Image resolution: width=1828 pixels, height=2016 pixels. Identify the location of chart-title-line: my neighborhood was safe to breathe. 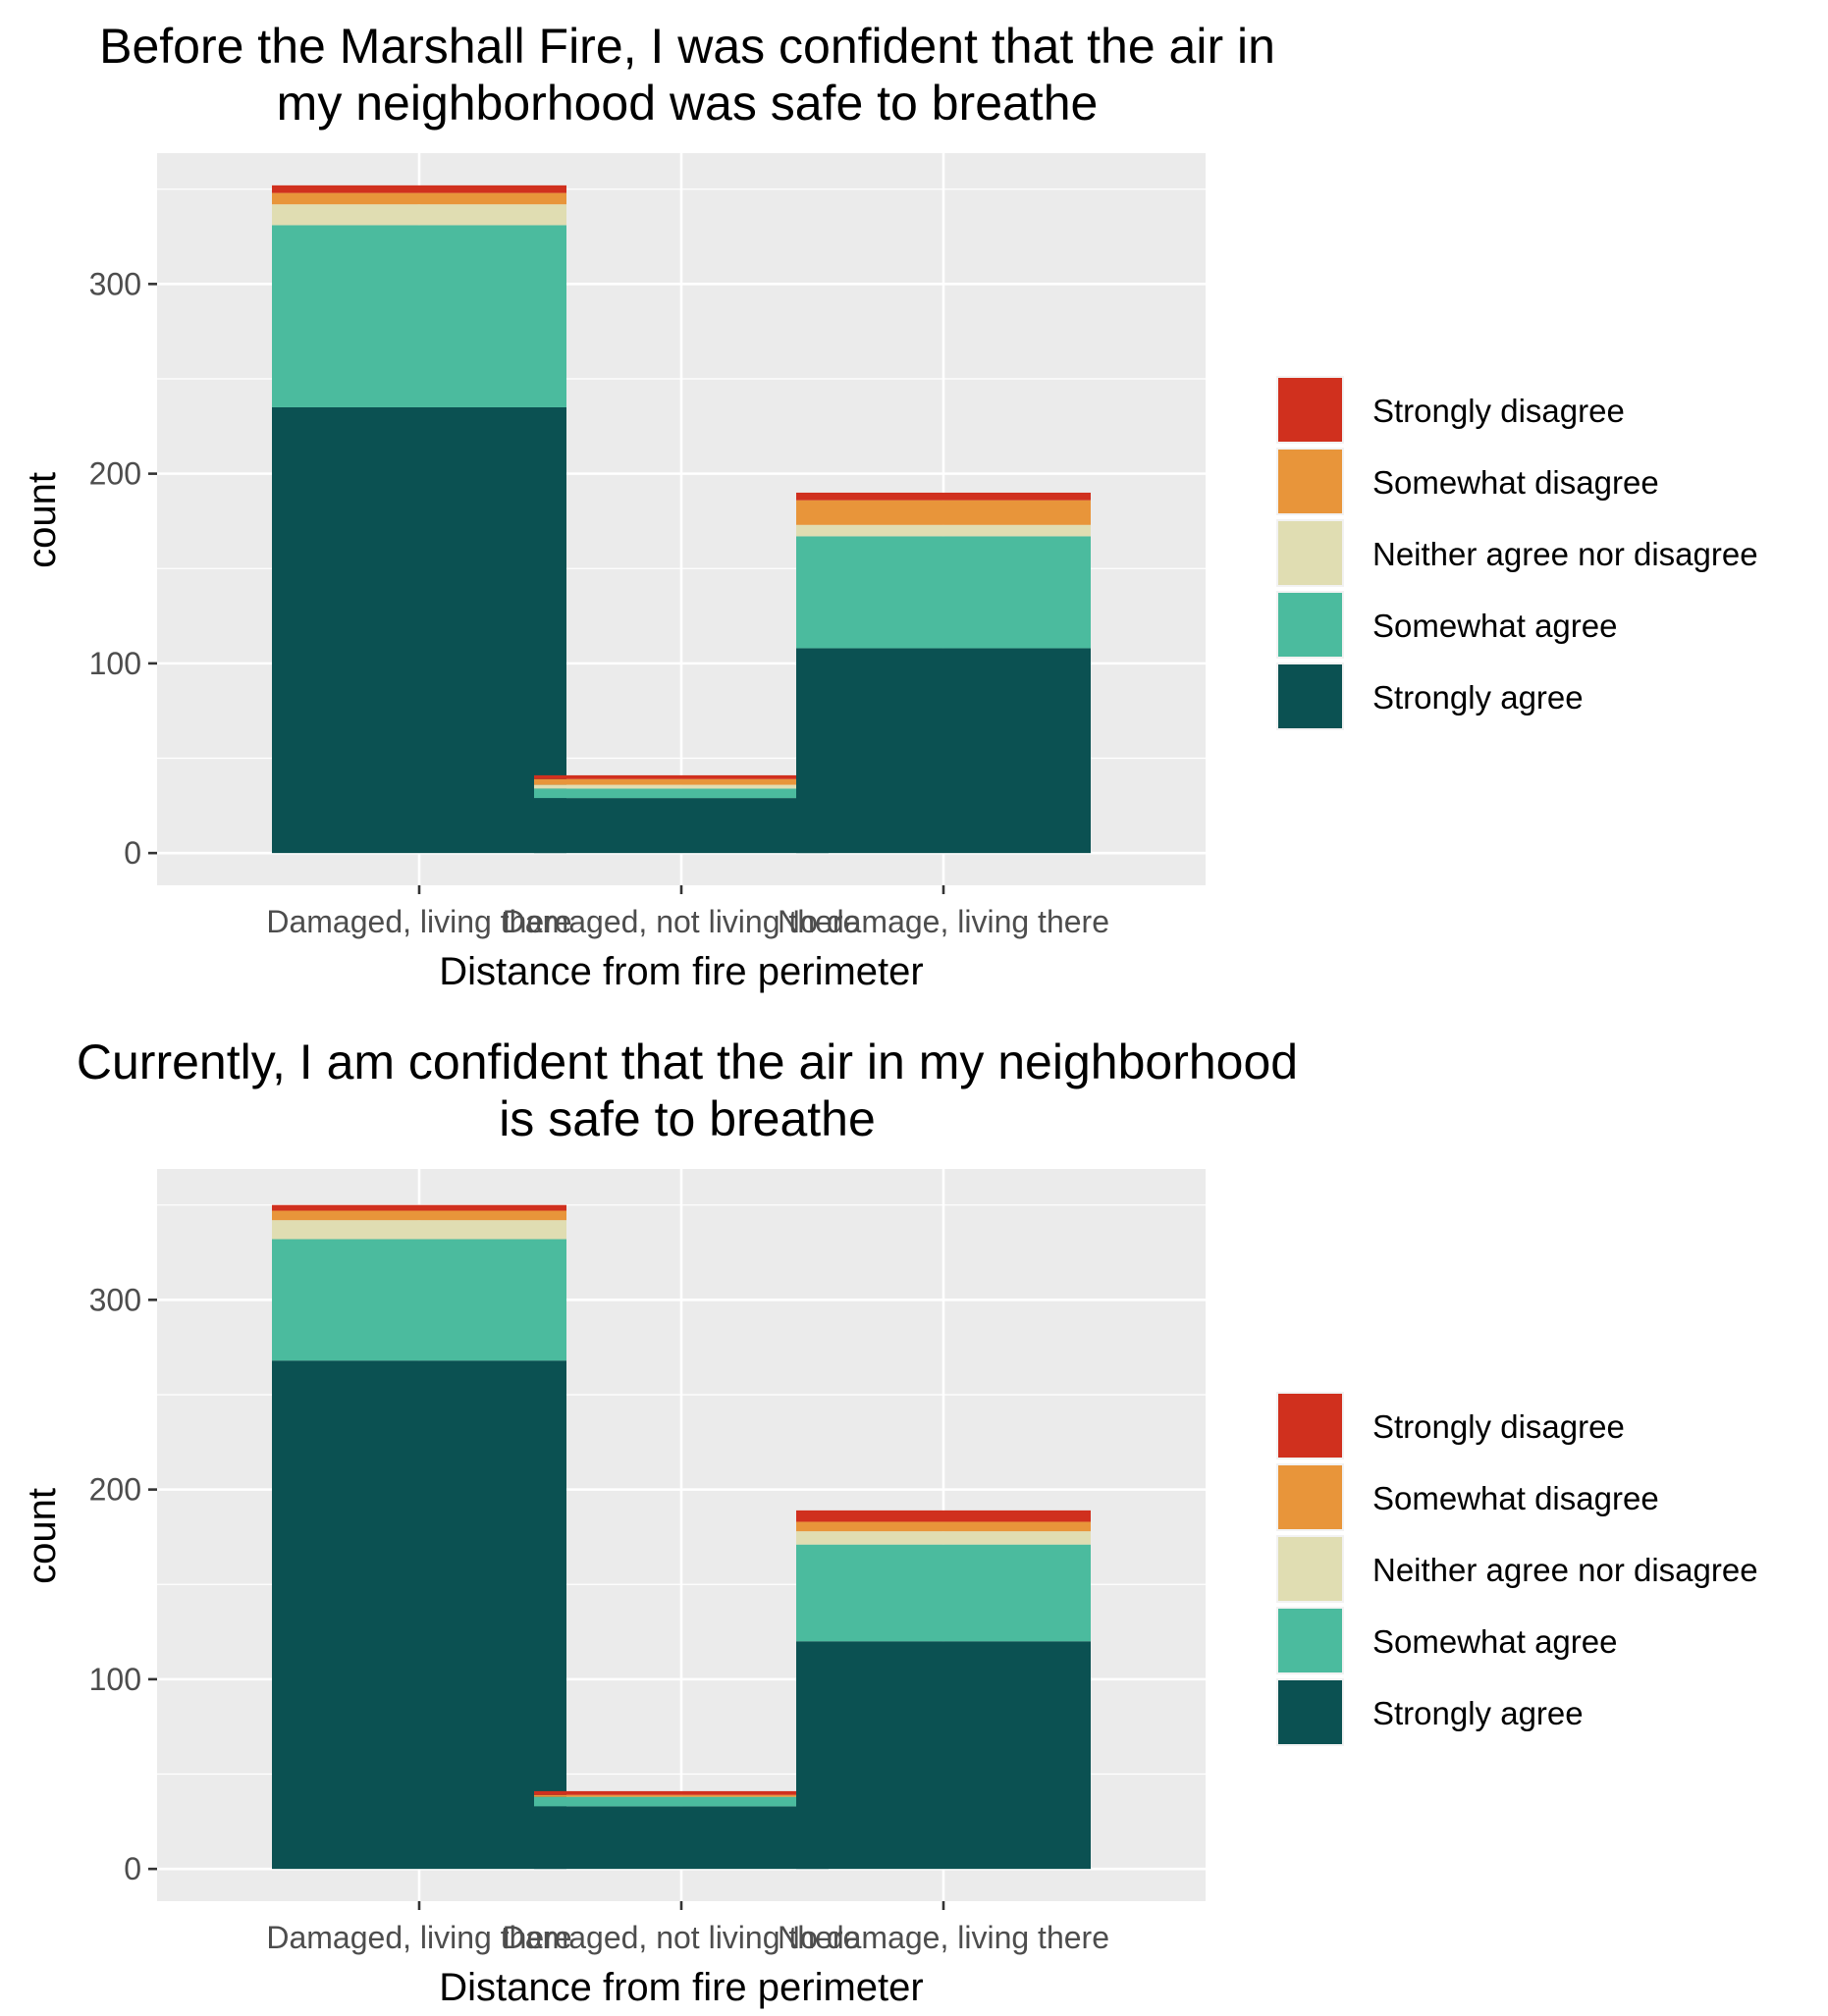
(688, 103).